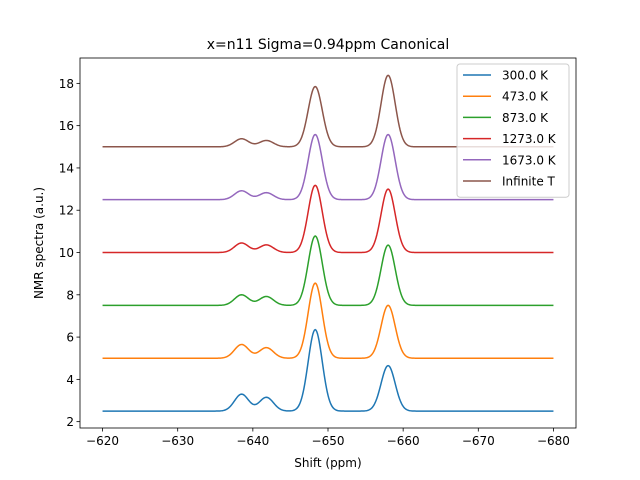 This screenshot has height=480, width=640. I want to click on x-tick-label: −670, so click(478, 441).